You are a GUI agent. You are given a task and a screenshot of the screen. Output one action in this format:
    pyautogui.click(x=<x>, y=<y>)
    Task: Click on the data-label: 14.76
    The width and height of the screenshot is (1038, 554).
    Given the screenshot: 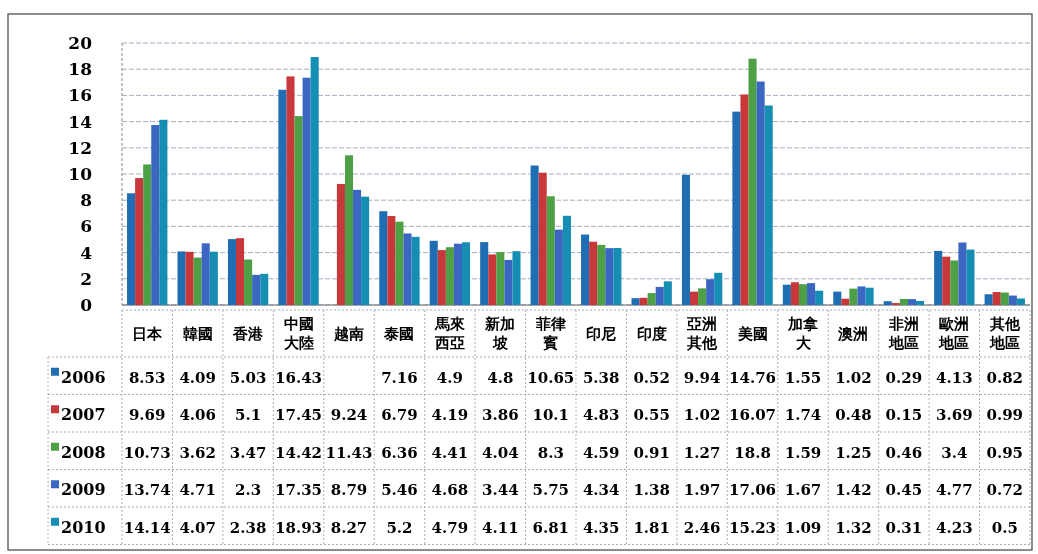 What is the action you would take?
    pyautogui.click(x=753, y=377)
    